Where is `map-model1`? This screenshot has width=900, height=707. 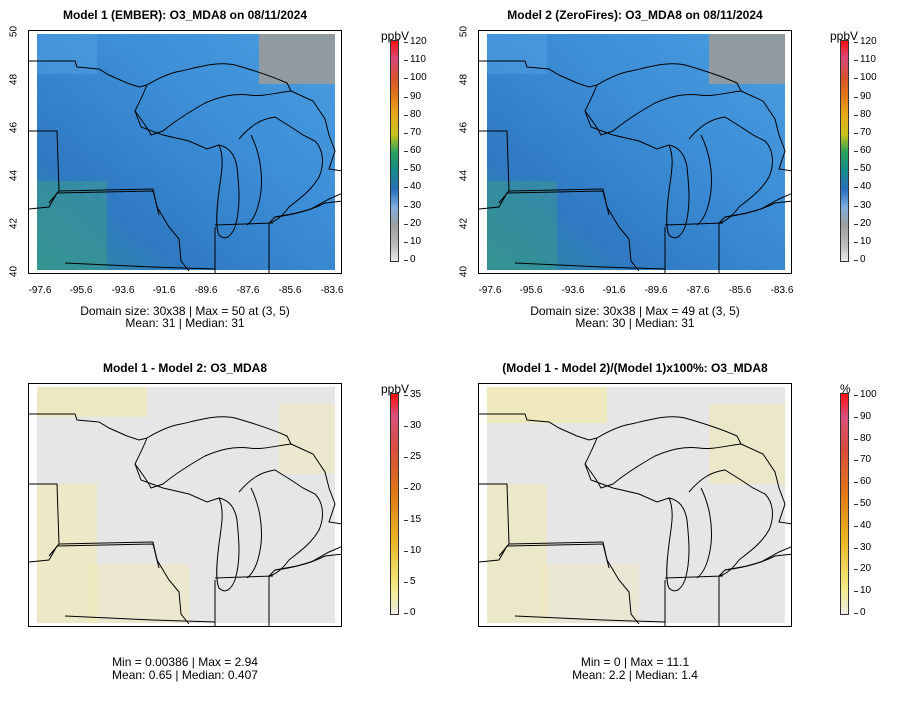 map-model1 is located at coordinates (185, 152).